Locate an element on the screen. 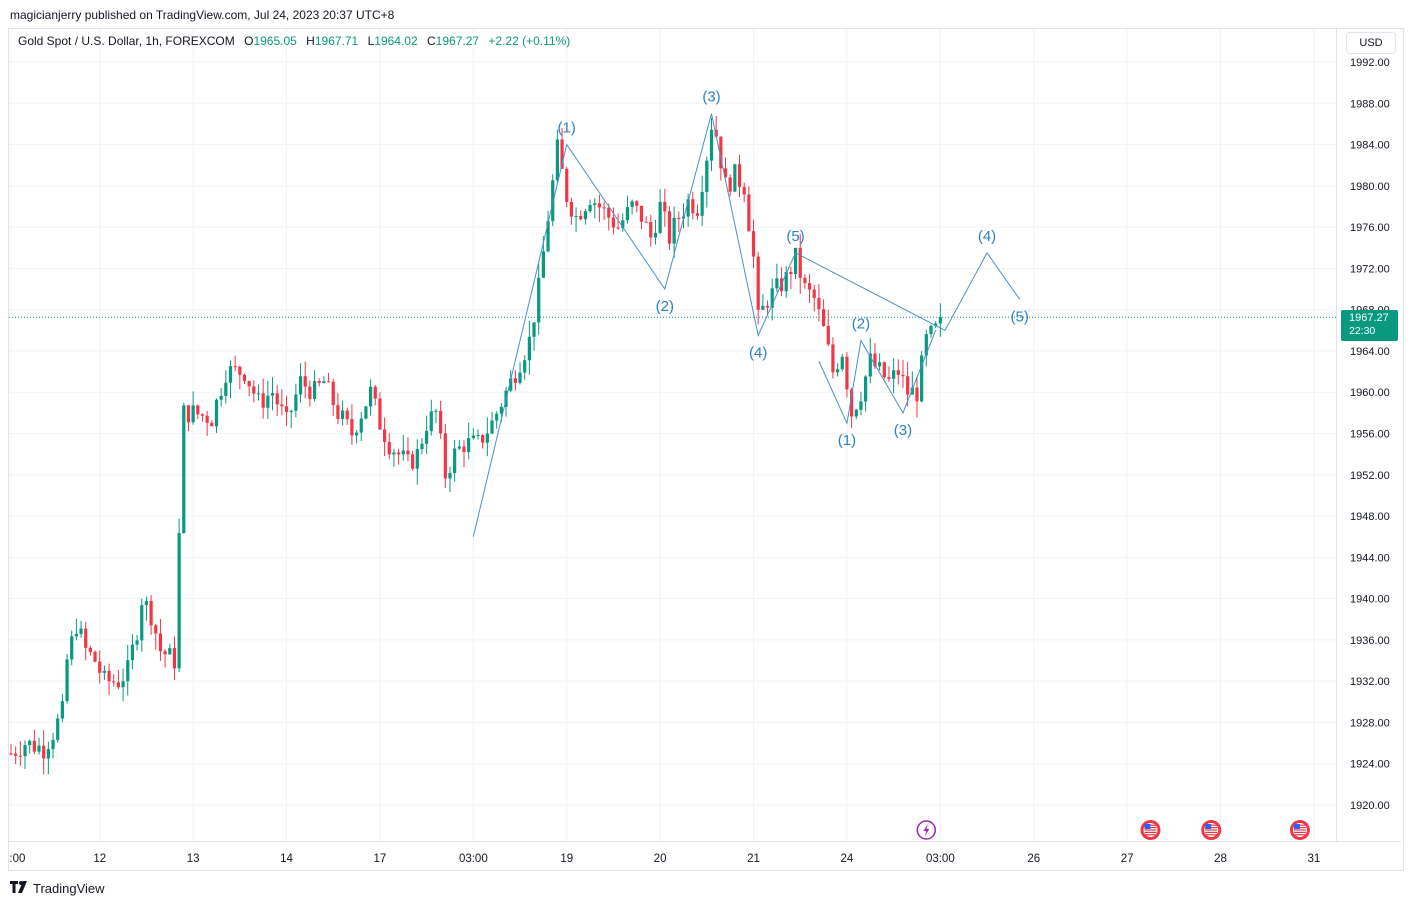 The height and width of the screenshot is (907, 1412). symbol-title: Gold Spot / U.S. Dollar, 1h, FOREXCOM is located at coordinates (126, 41).